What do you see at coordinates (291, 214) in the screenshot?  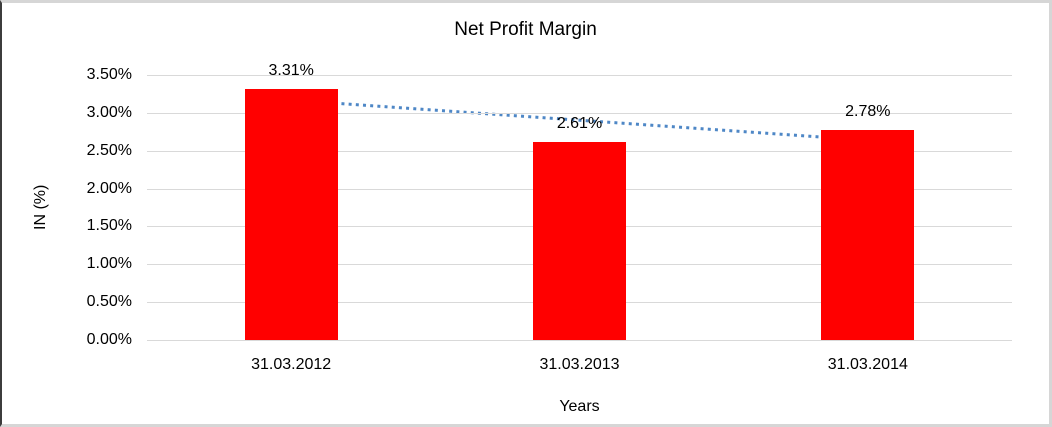 I see `bar-31.03.2012` at bounding box center [291, 214].